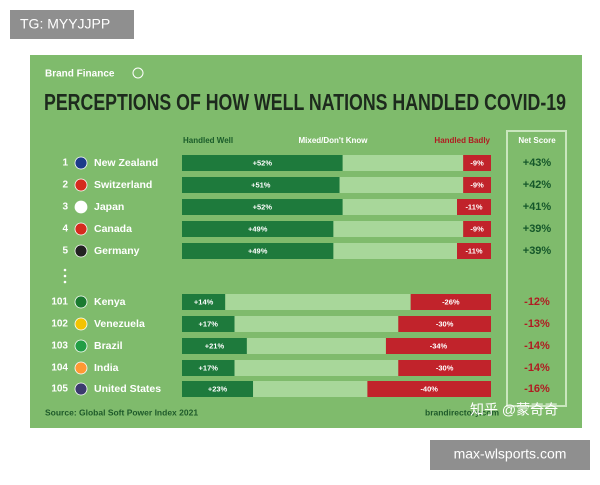 The width and height of the screenshot is (600, 485). Describe the element at coordinates (462, 140) in the screenshot. I see `legend-label: Handled Badly` at that location.